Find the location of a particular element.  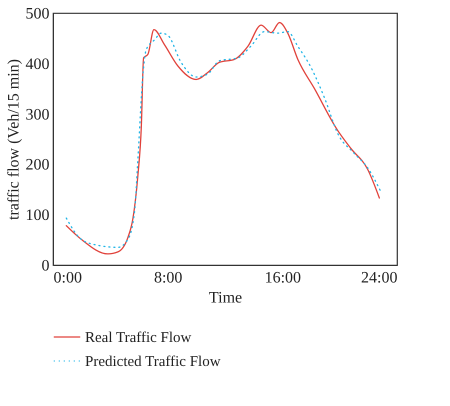

y-axis-title: traffic flow (Veh/15 min) is located at coordinates (14, 139).